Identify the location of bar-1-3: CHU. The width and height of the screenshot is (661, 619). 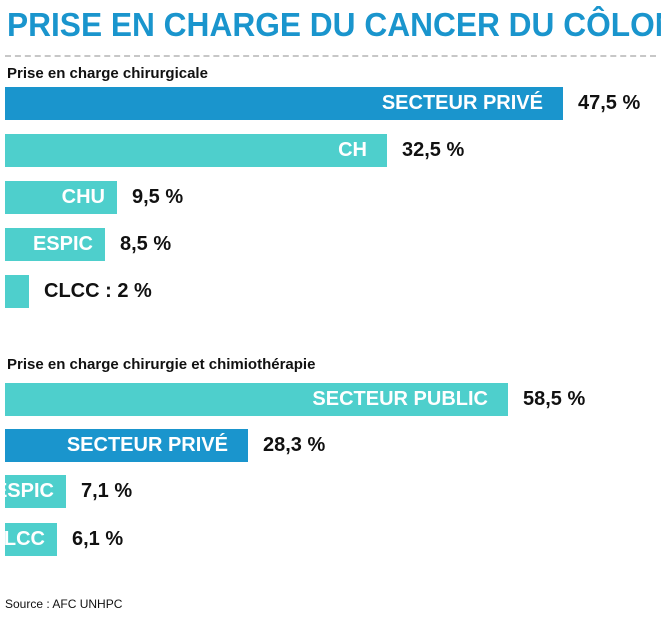
(61, 197).